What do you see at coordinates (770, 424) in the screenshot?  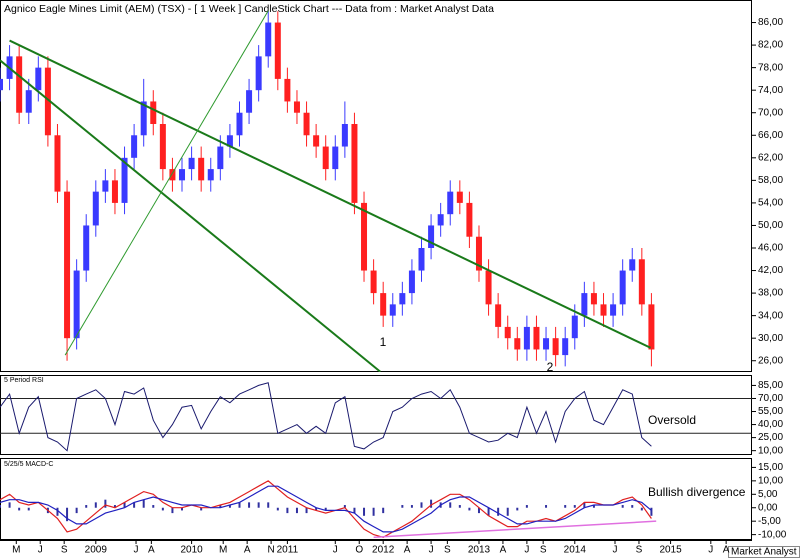 I see `y-tick-label: 40,00` at bounding box center [770, 424].